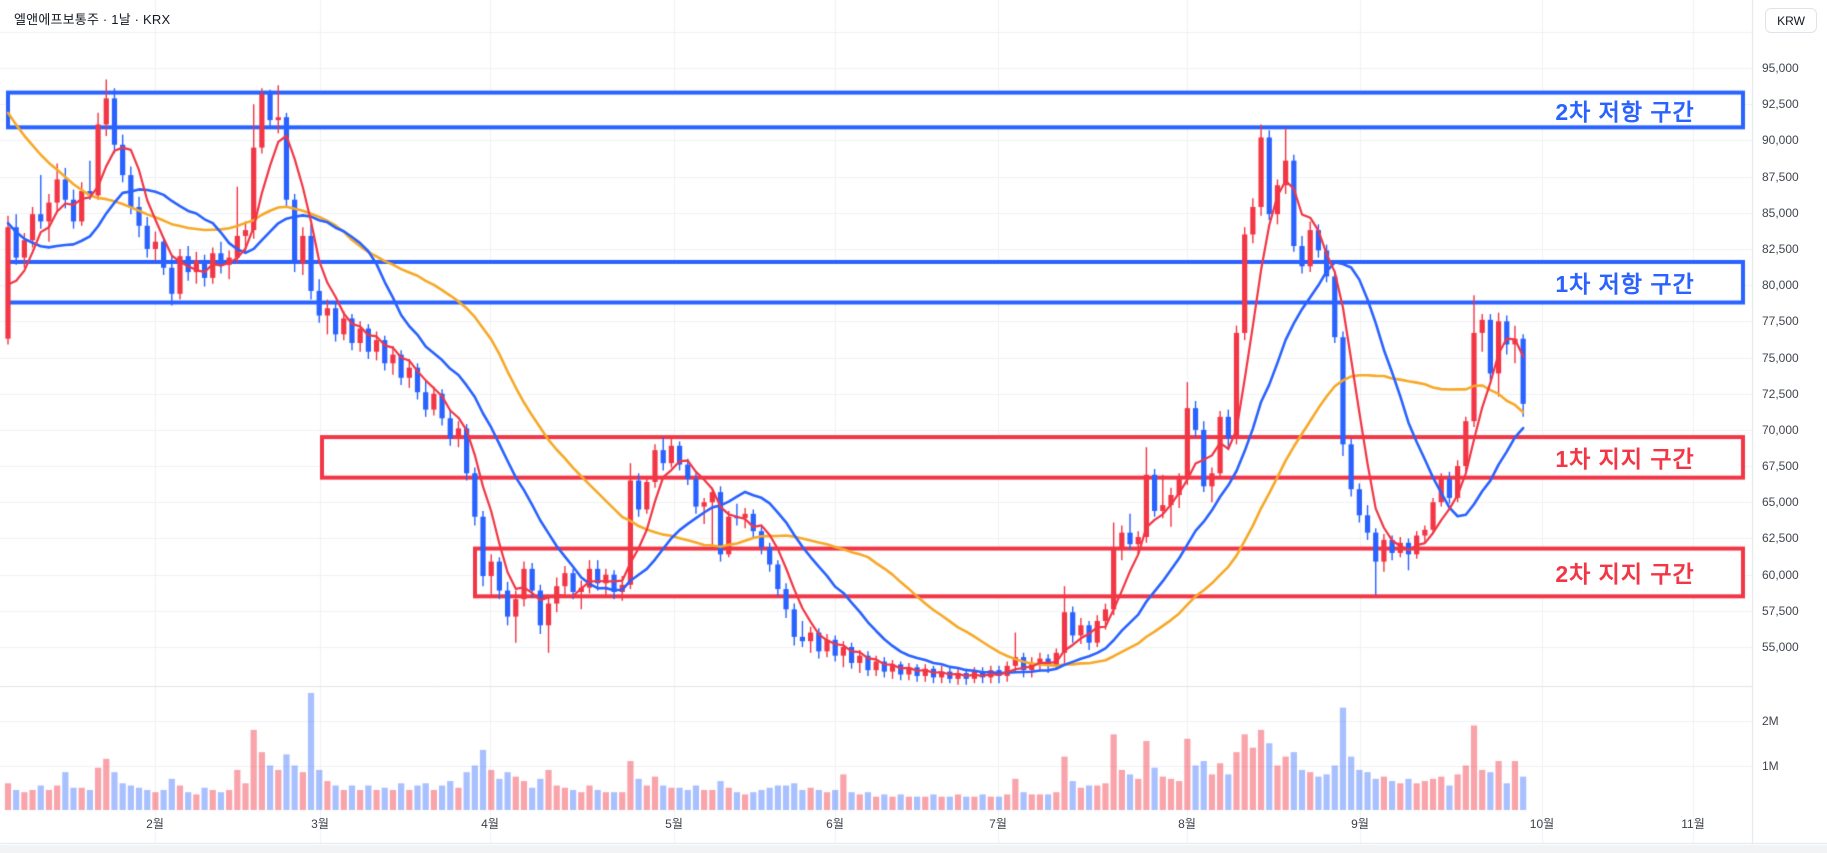 The width and height of the screenshot is (1827, 853). Describe the element at coordinates (1625, 459) in the screenshot. I see `zone-label-support-1: 1차 지지 구간` at that location.